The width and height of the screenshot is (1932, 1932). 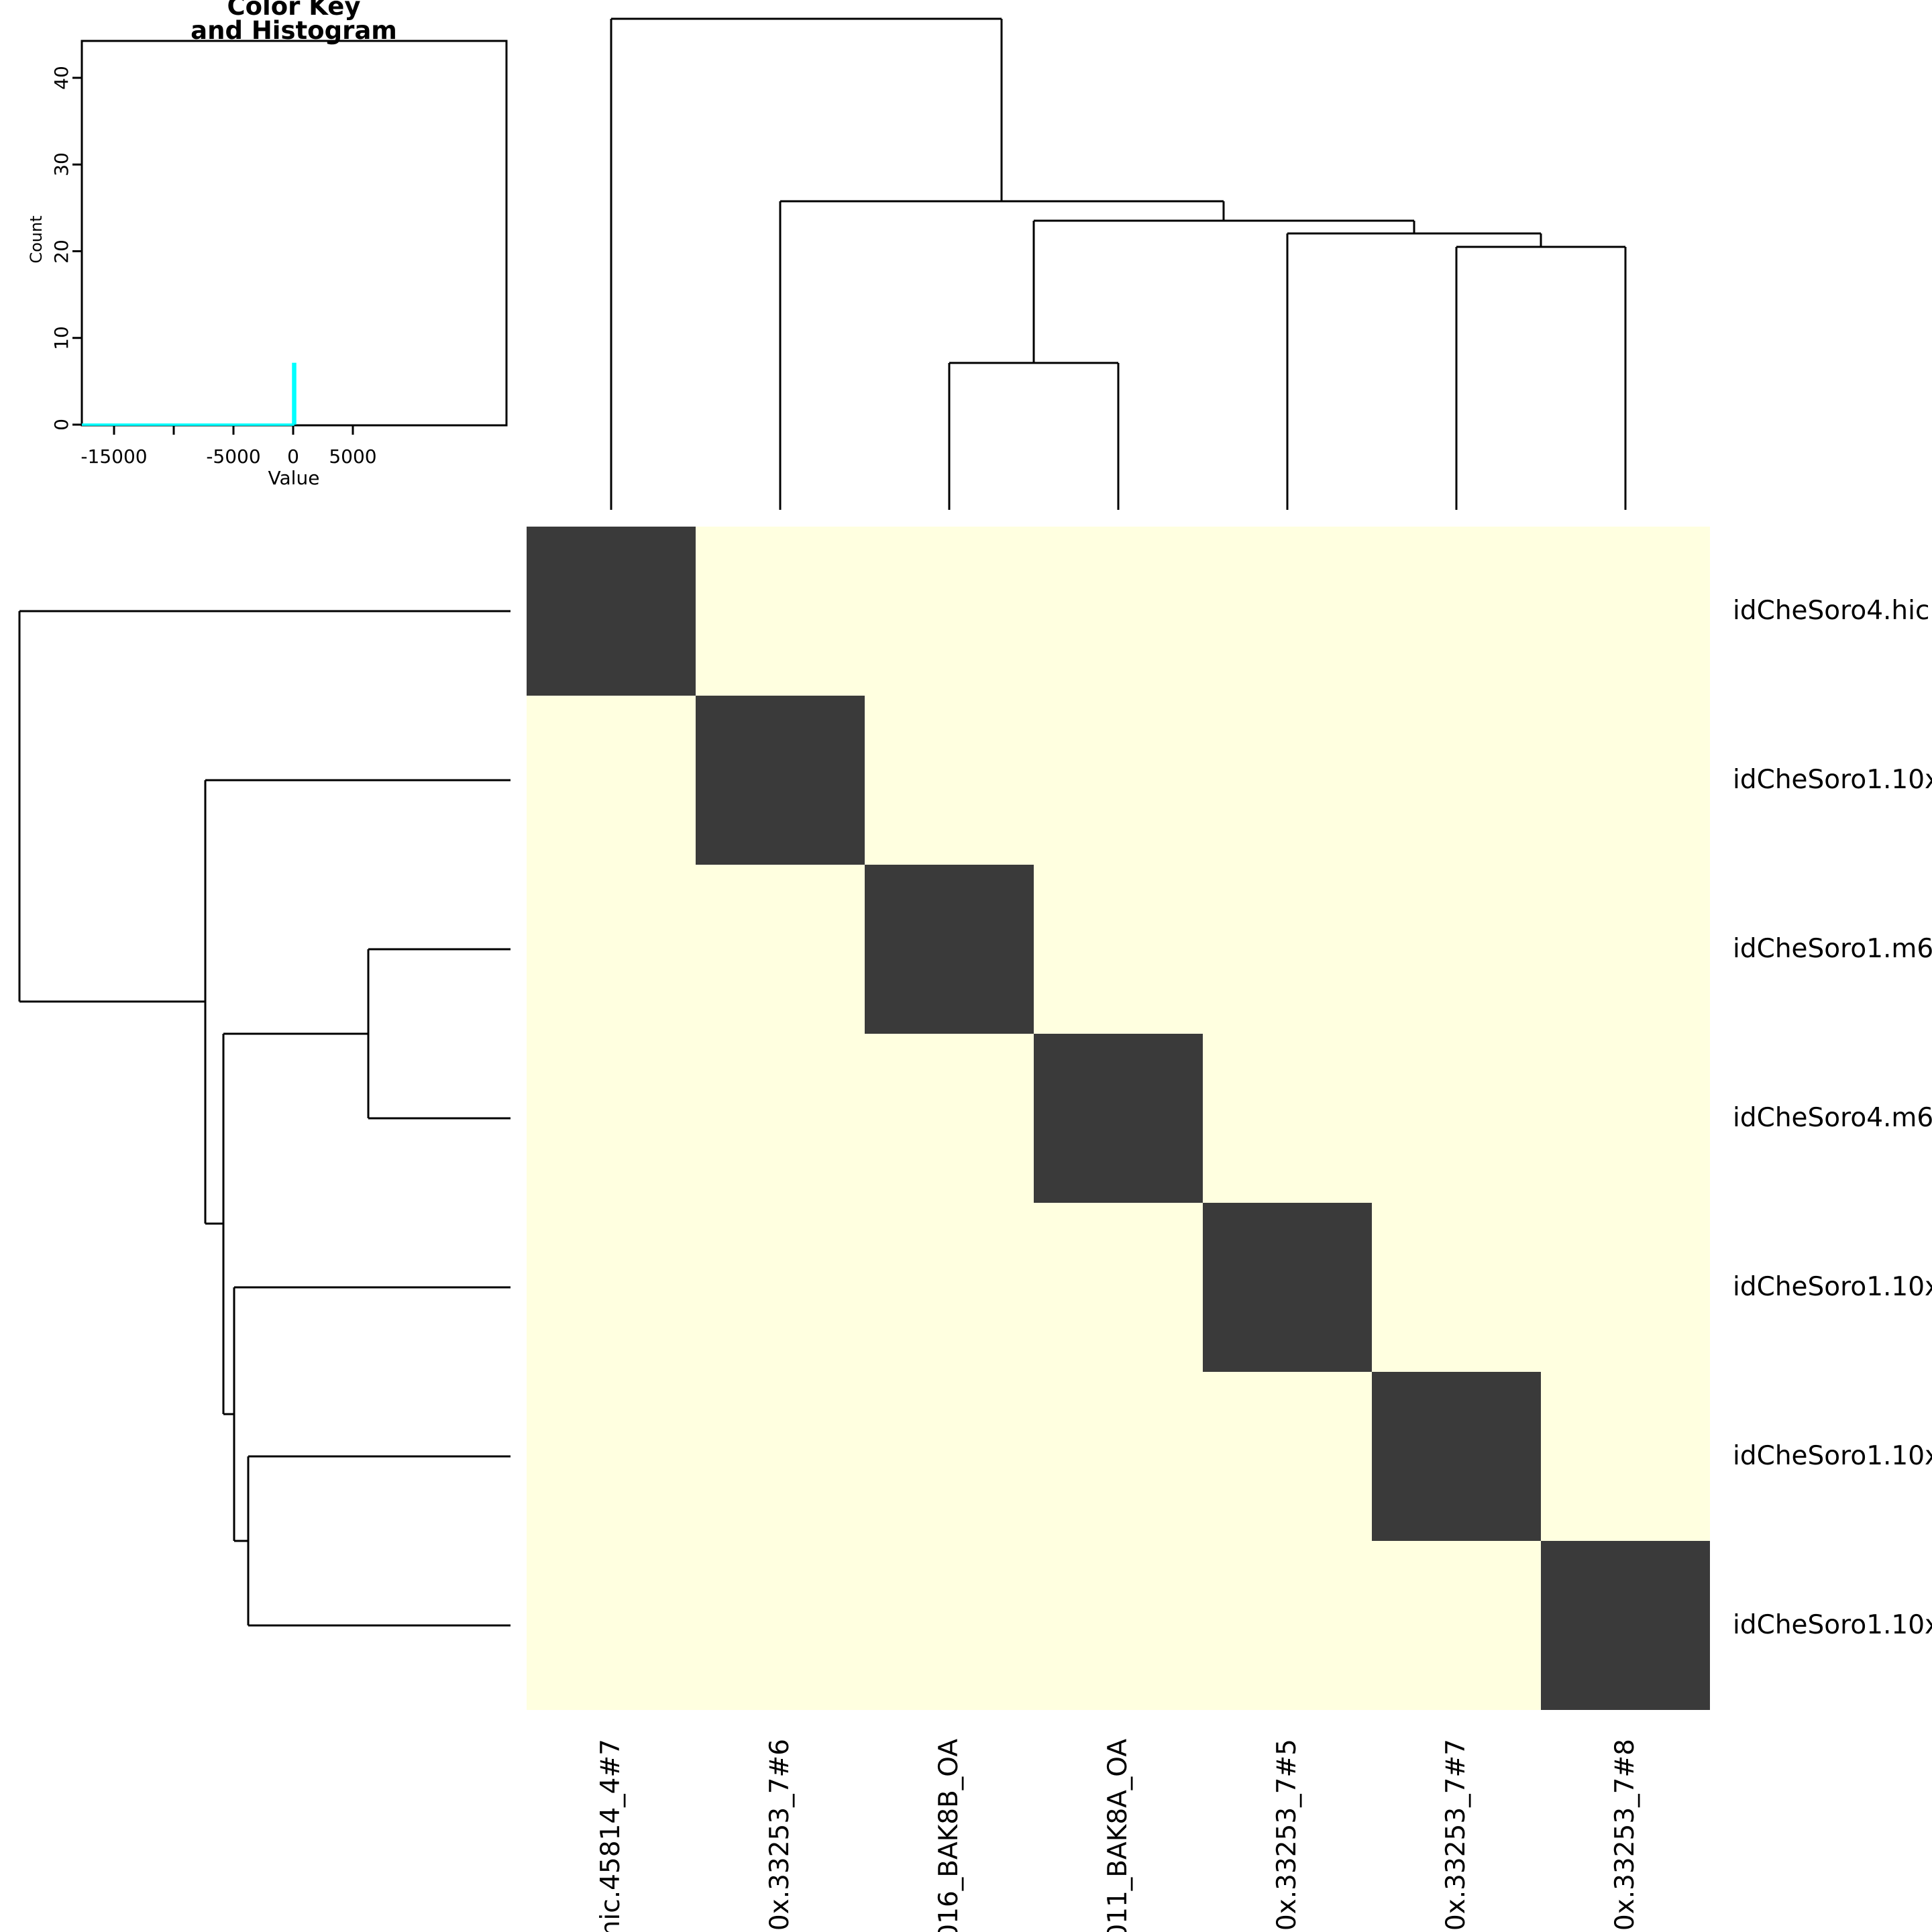 I want to click on row-label: idCheSoro1.m64, so click(x=1832, y=949).